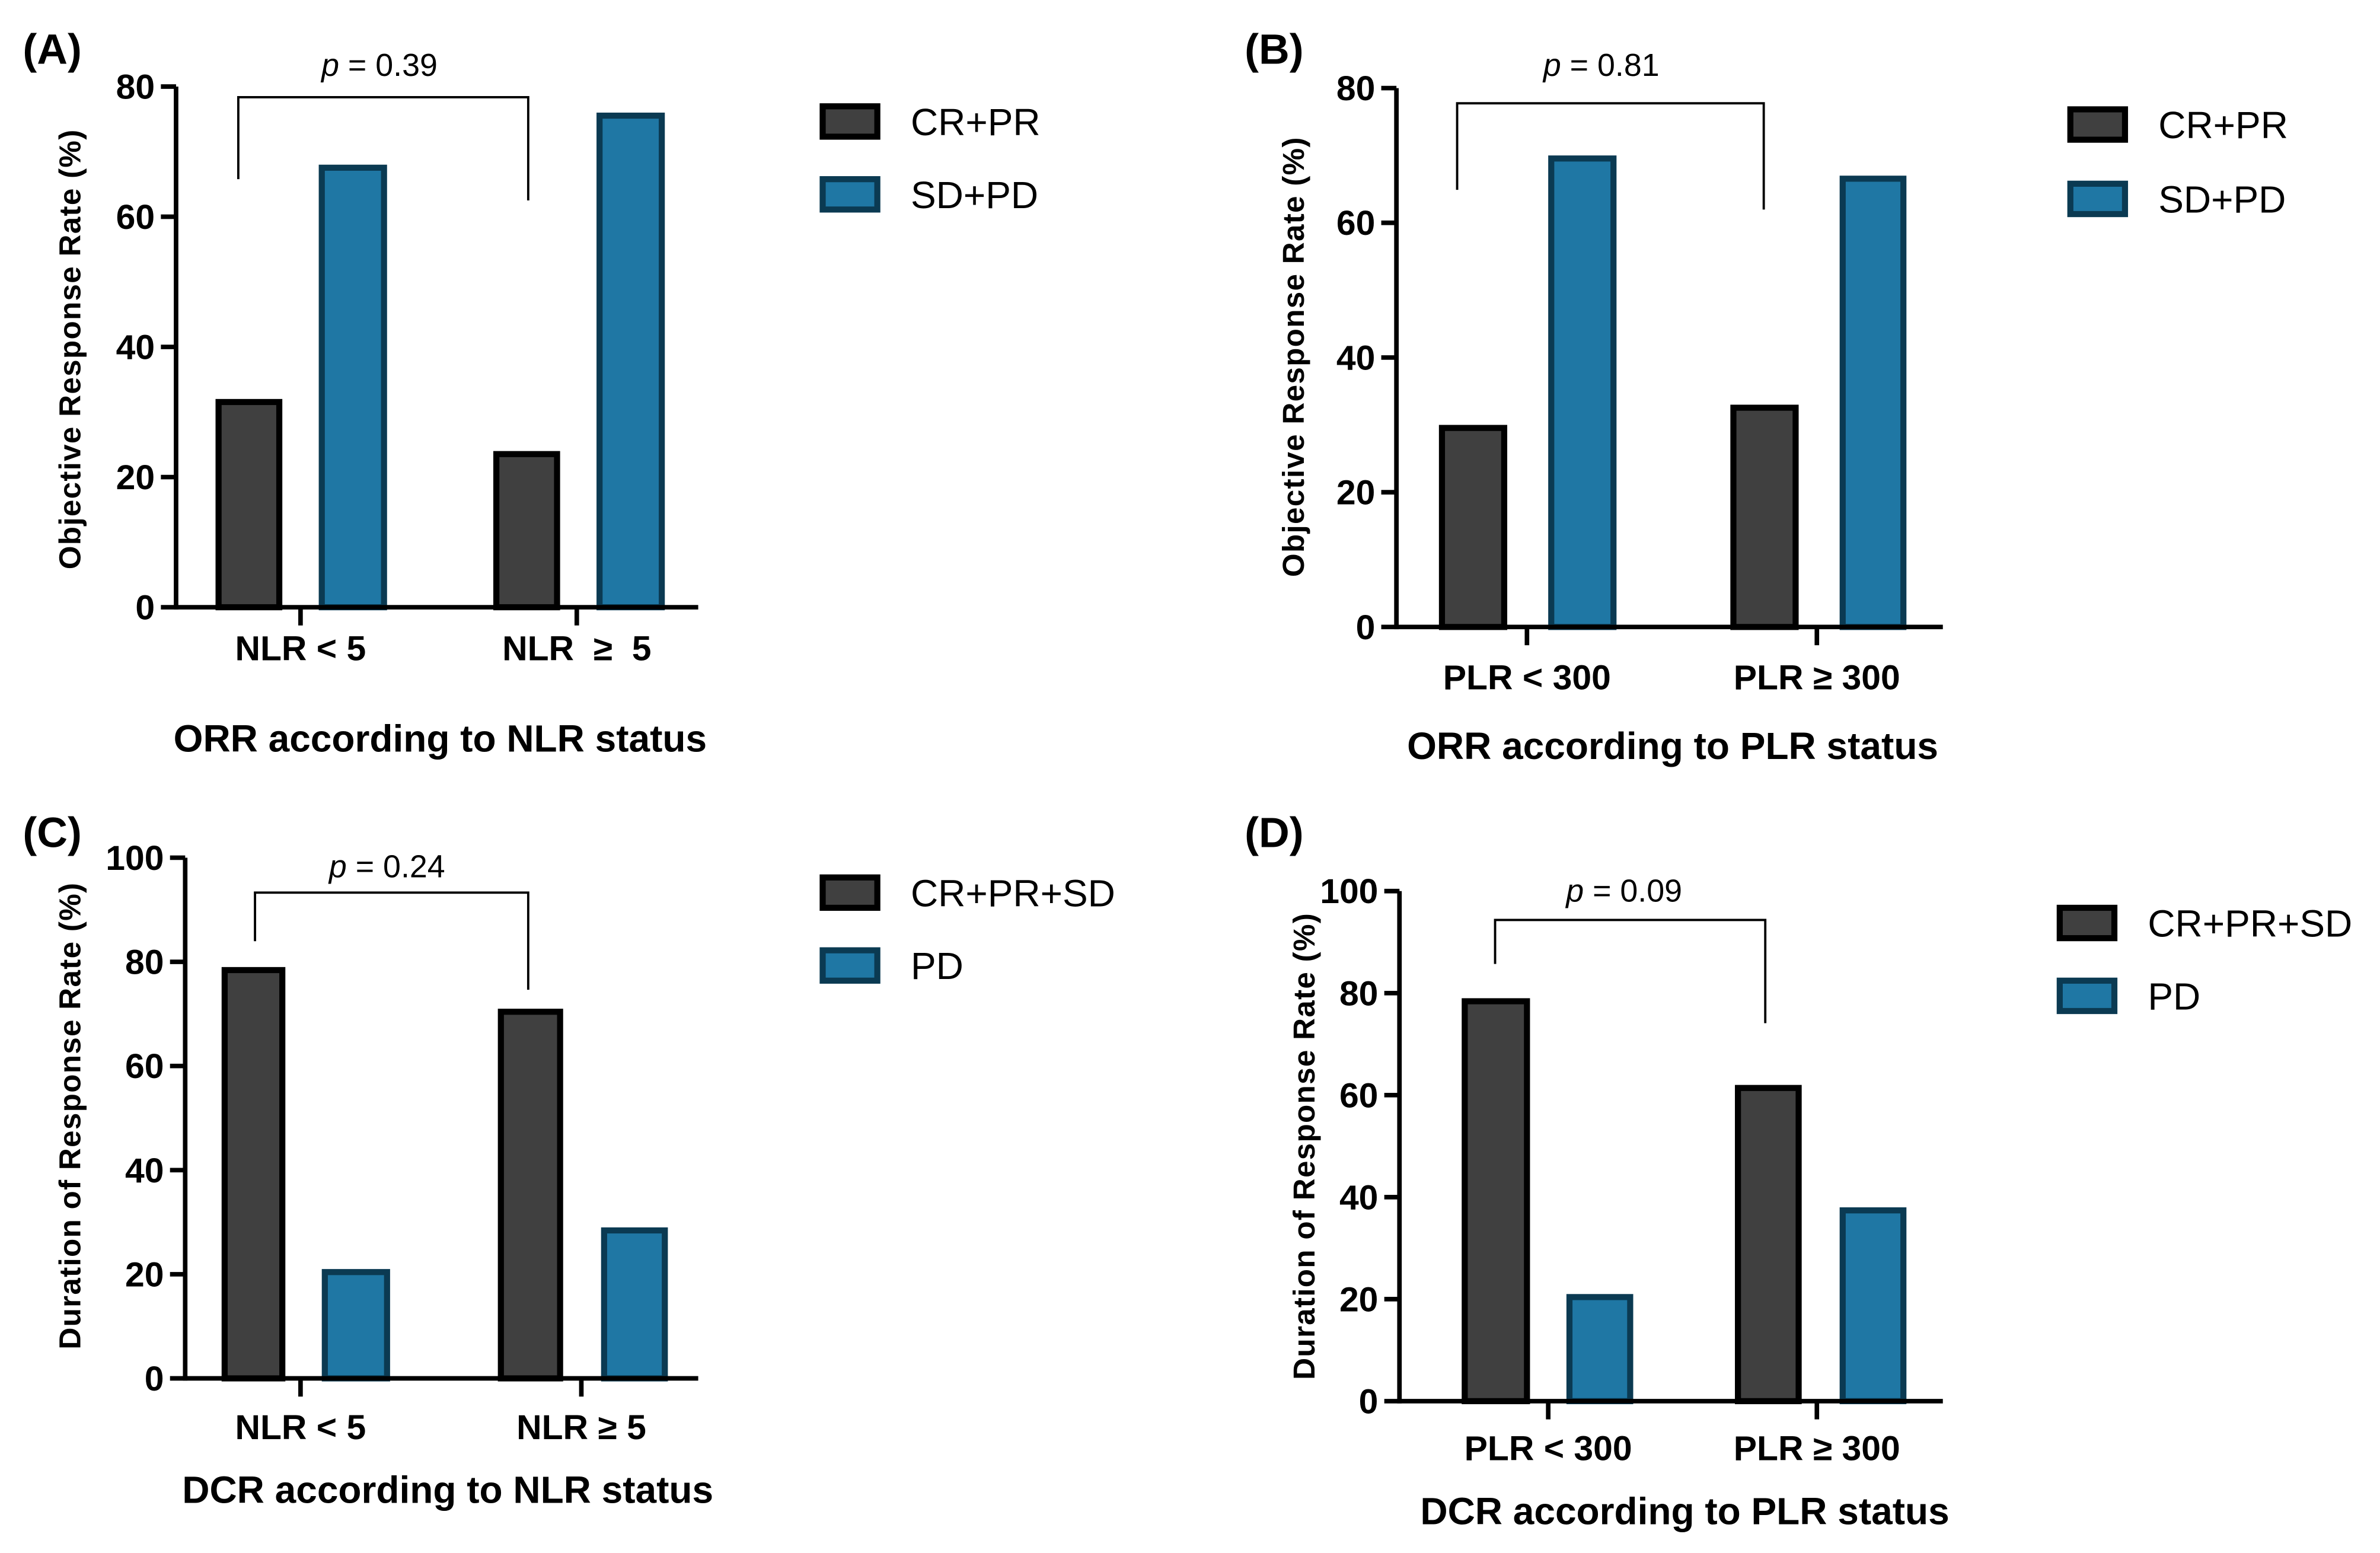 This screenshot has width=2380, height=1553. I want to click on panel-label: (C), so click(52, 833).